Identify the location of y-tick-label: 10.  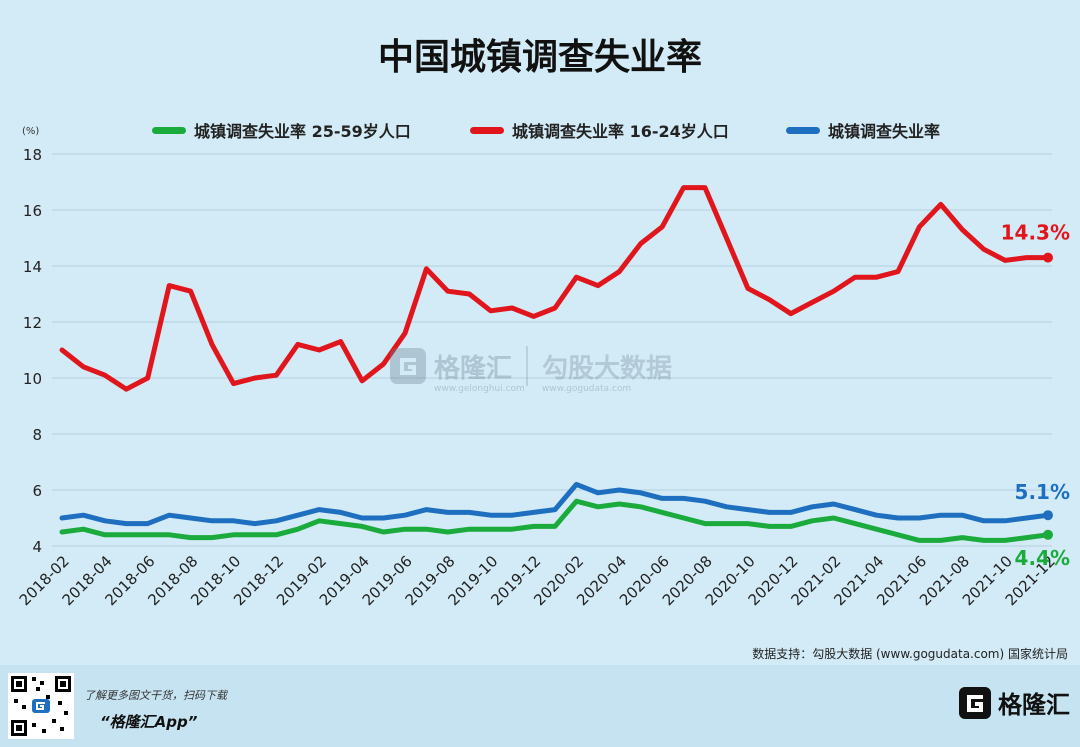
(32, 379).